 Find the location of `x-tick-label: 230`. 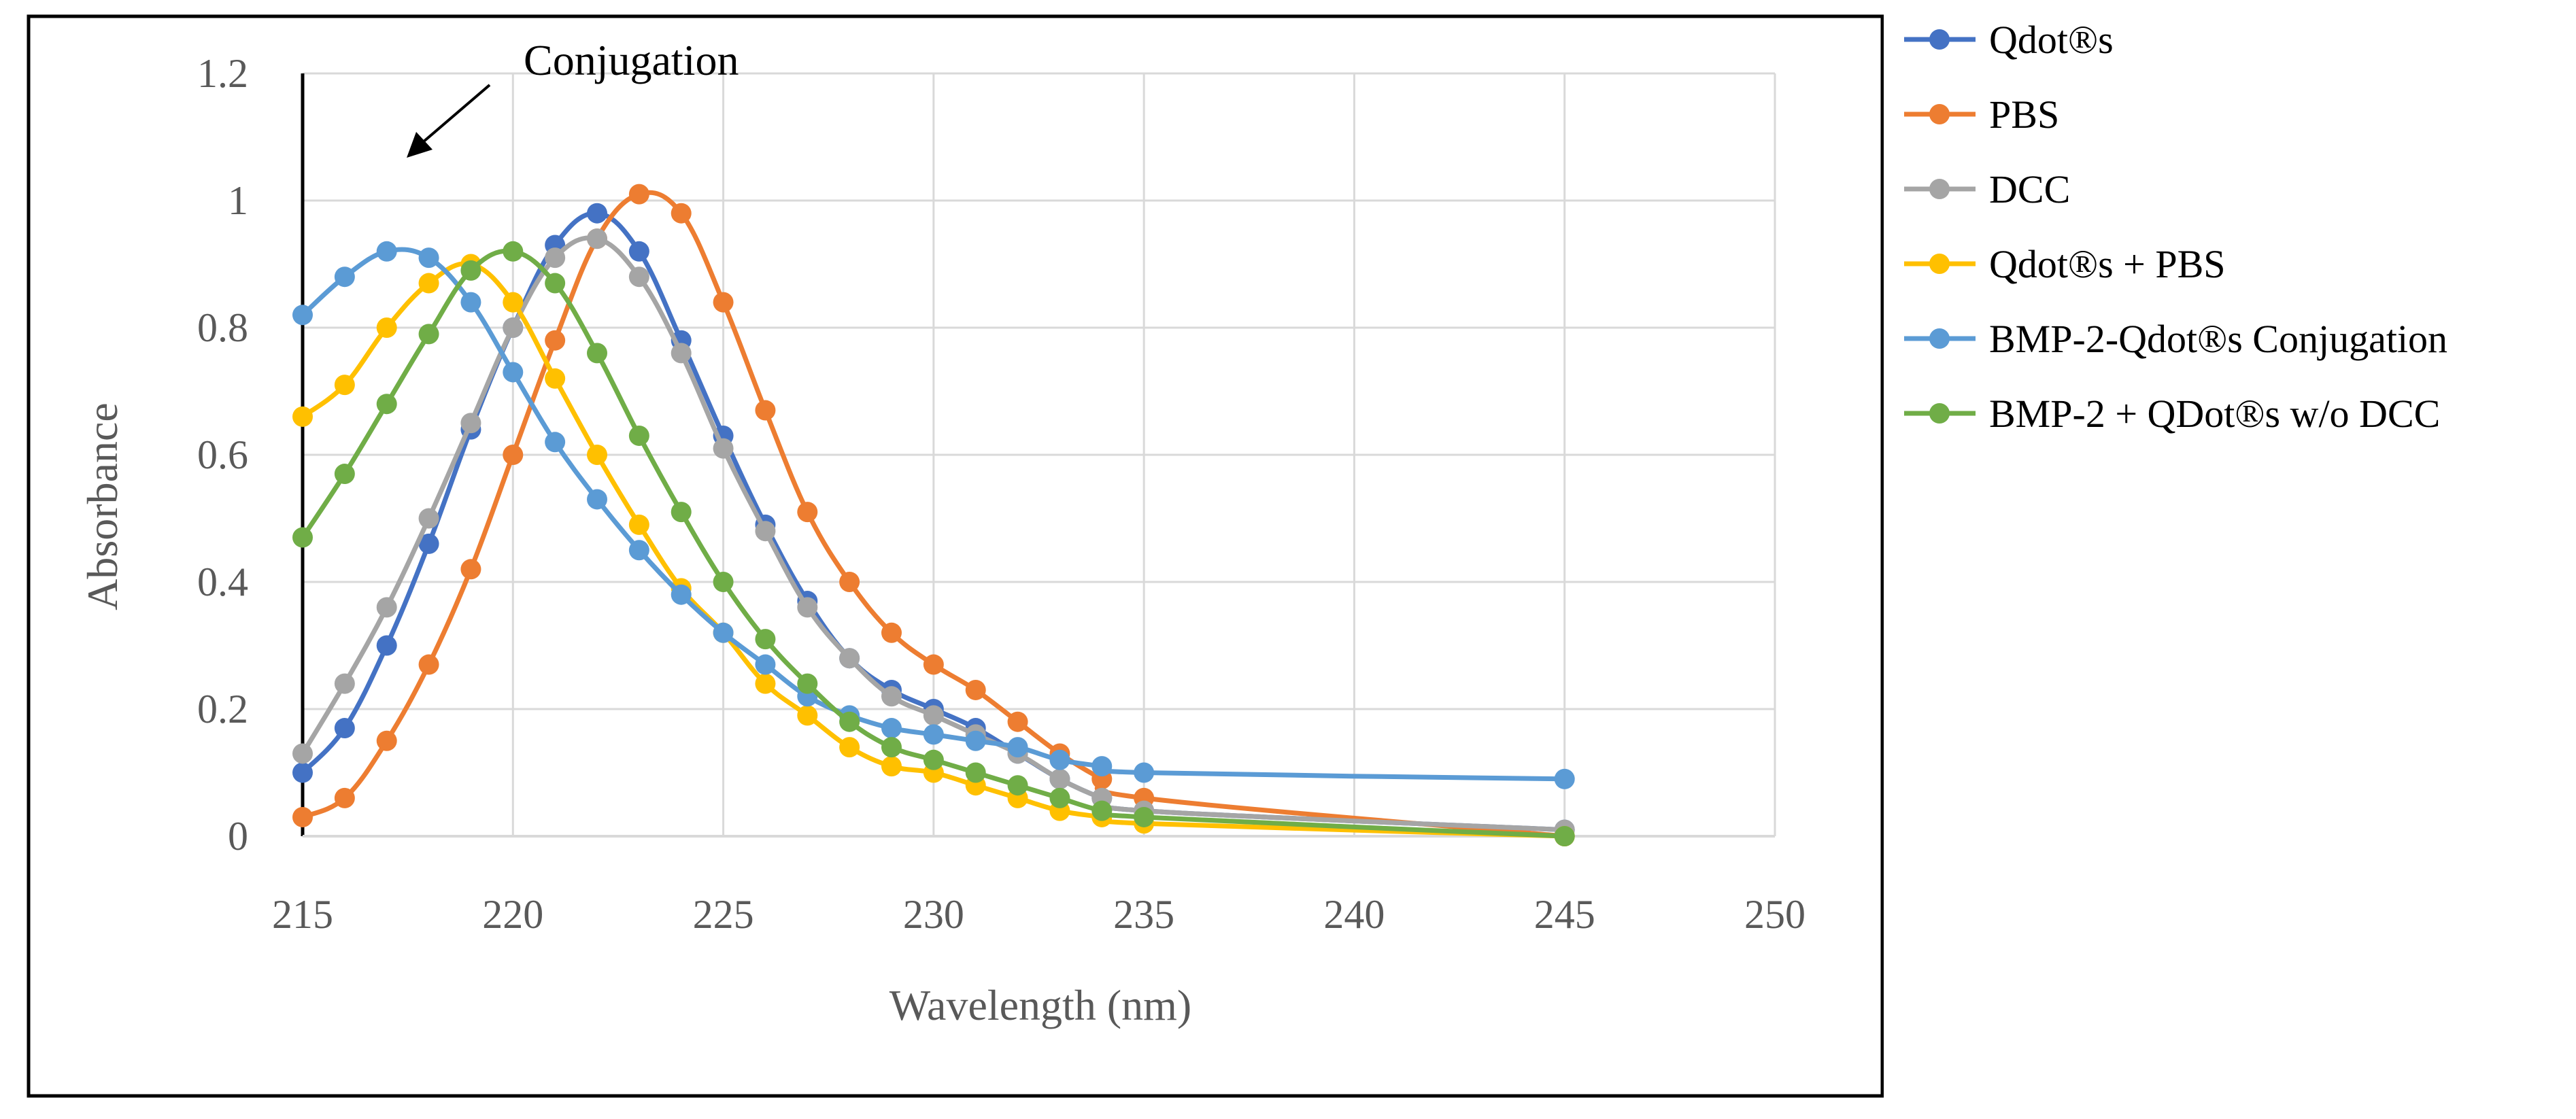

x-tick-label: 230 is located at coordinates (933, 914).